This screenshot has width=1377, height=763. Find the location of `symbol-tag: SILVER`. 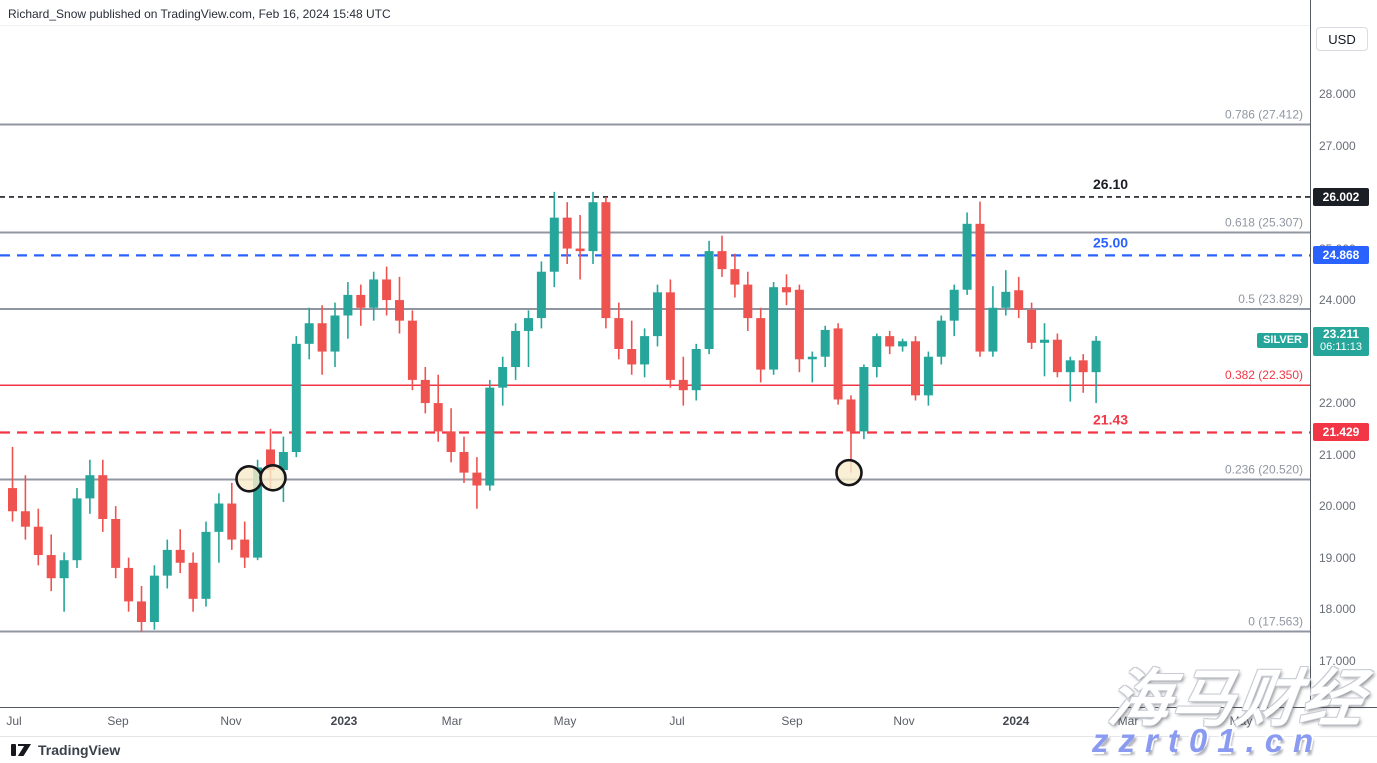

symbol-tag: SILVER is located at coordinates (1282, 340).